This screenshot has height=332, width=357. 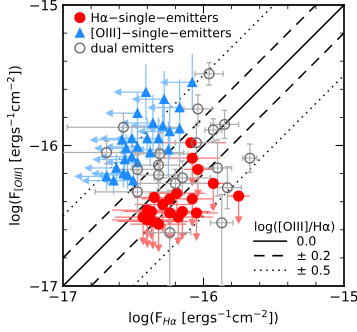 What do you see at coordinates (44, 145) in the screenshot?
I see `y-tick-label: −16` at bounding box center [44, 145].